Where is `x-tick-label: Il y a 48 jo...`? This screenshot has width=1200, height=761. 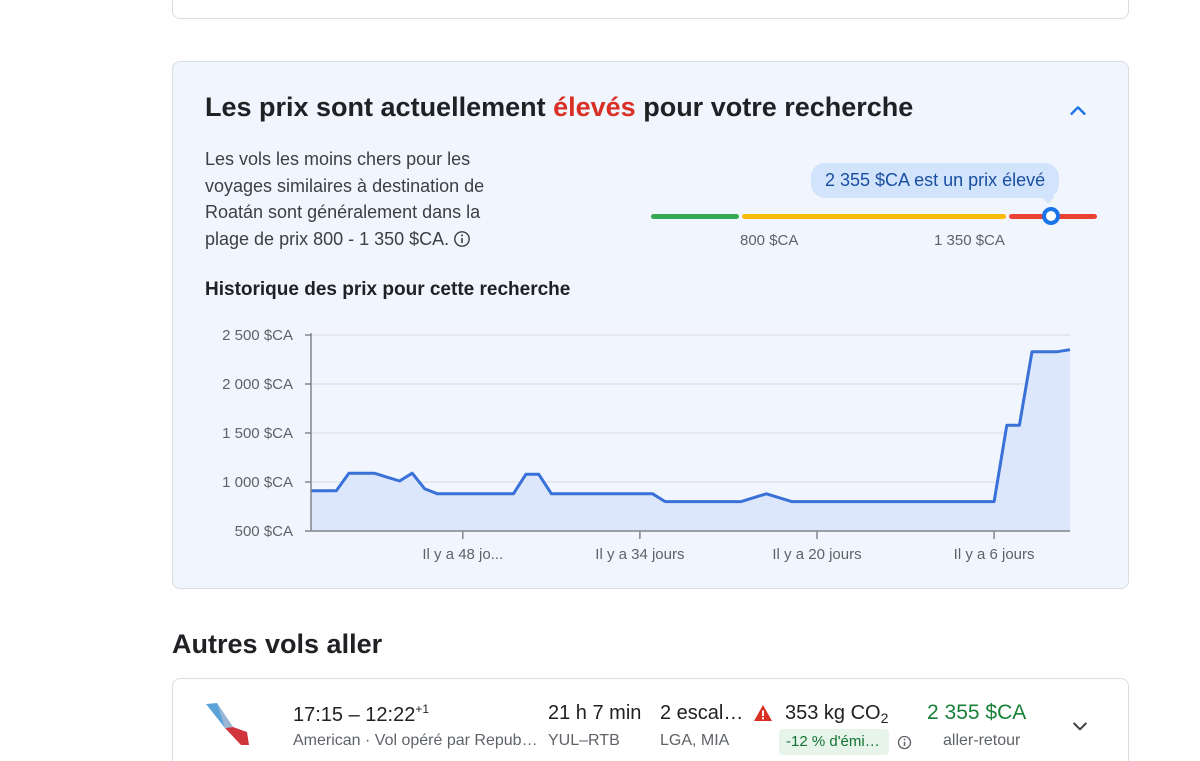
x-tick-label: Il y a 48 jo... is located at coordinates (462, 554).